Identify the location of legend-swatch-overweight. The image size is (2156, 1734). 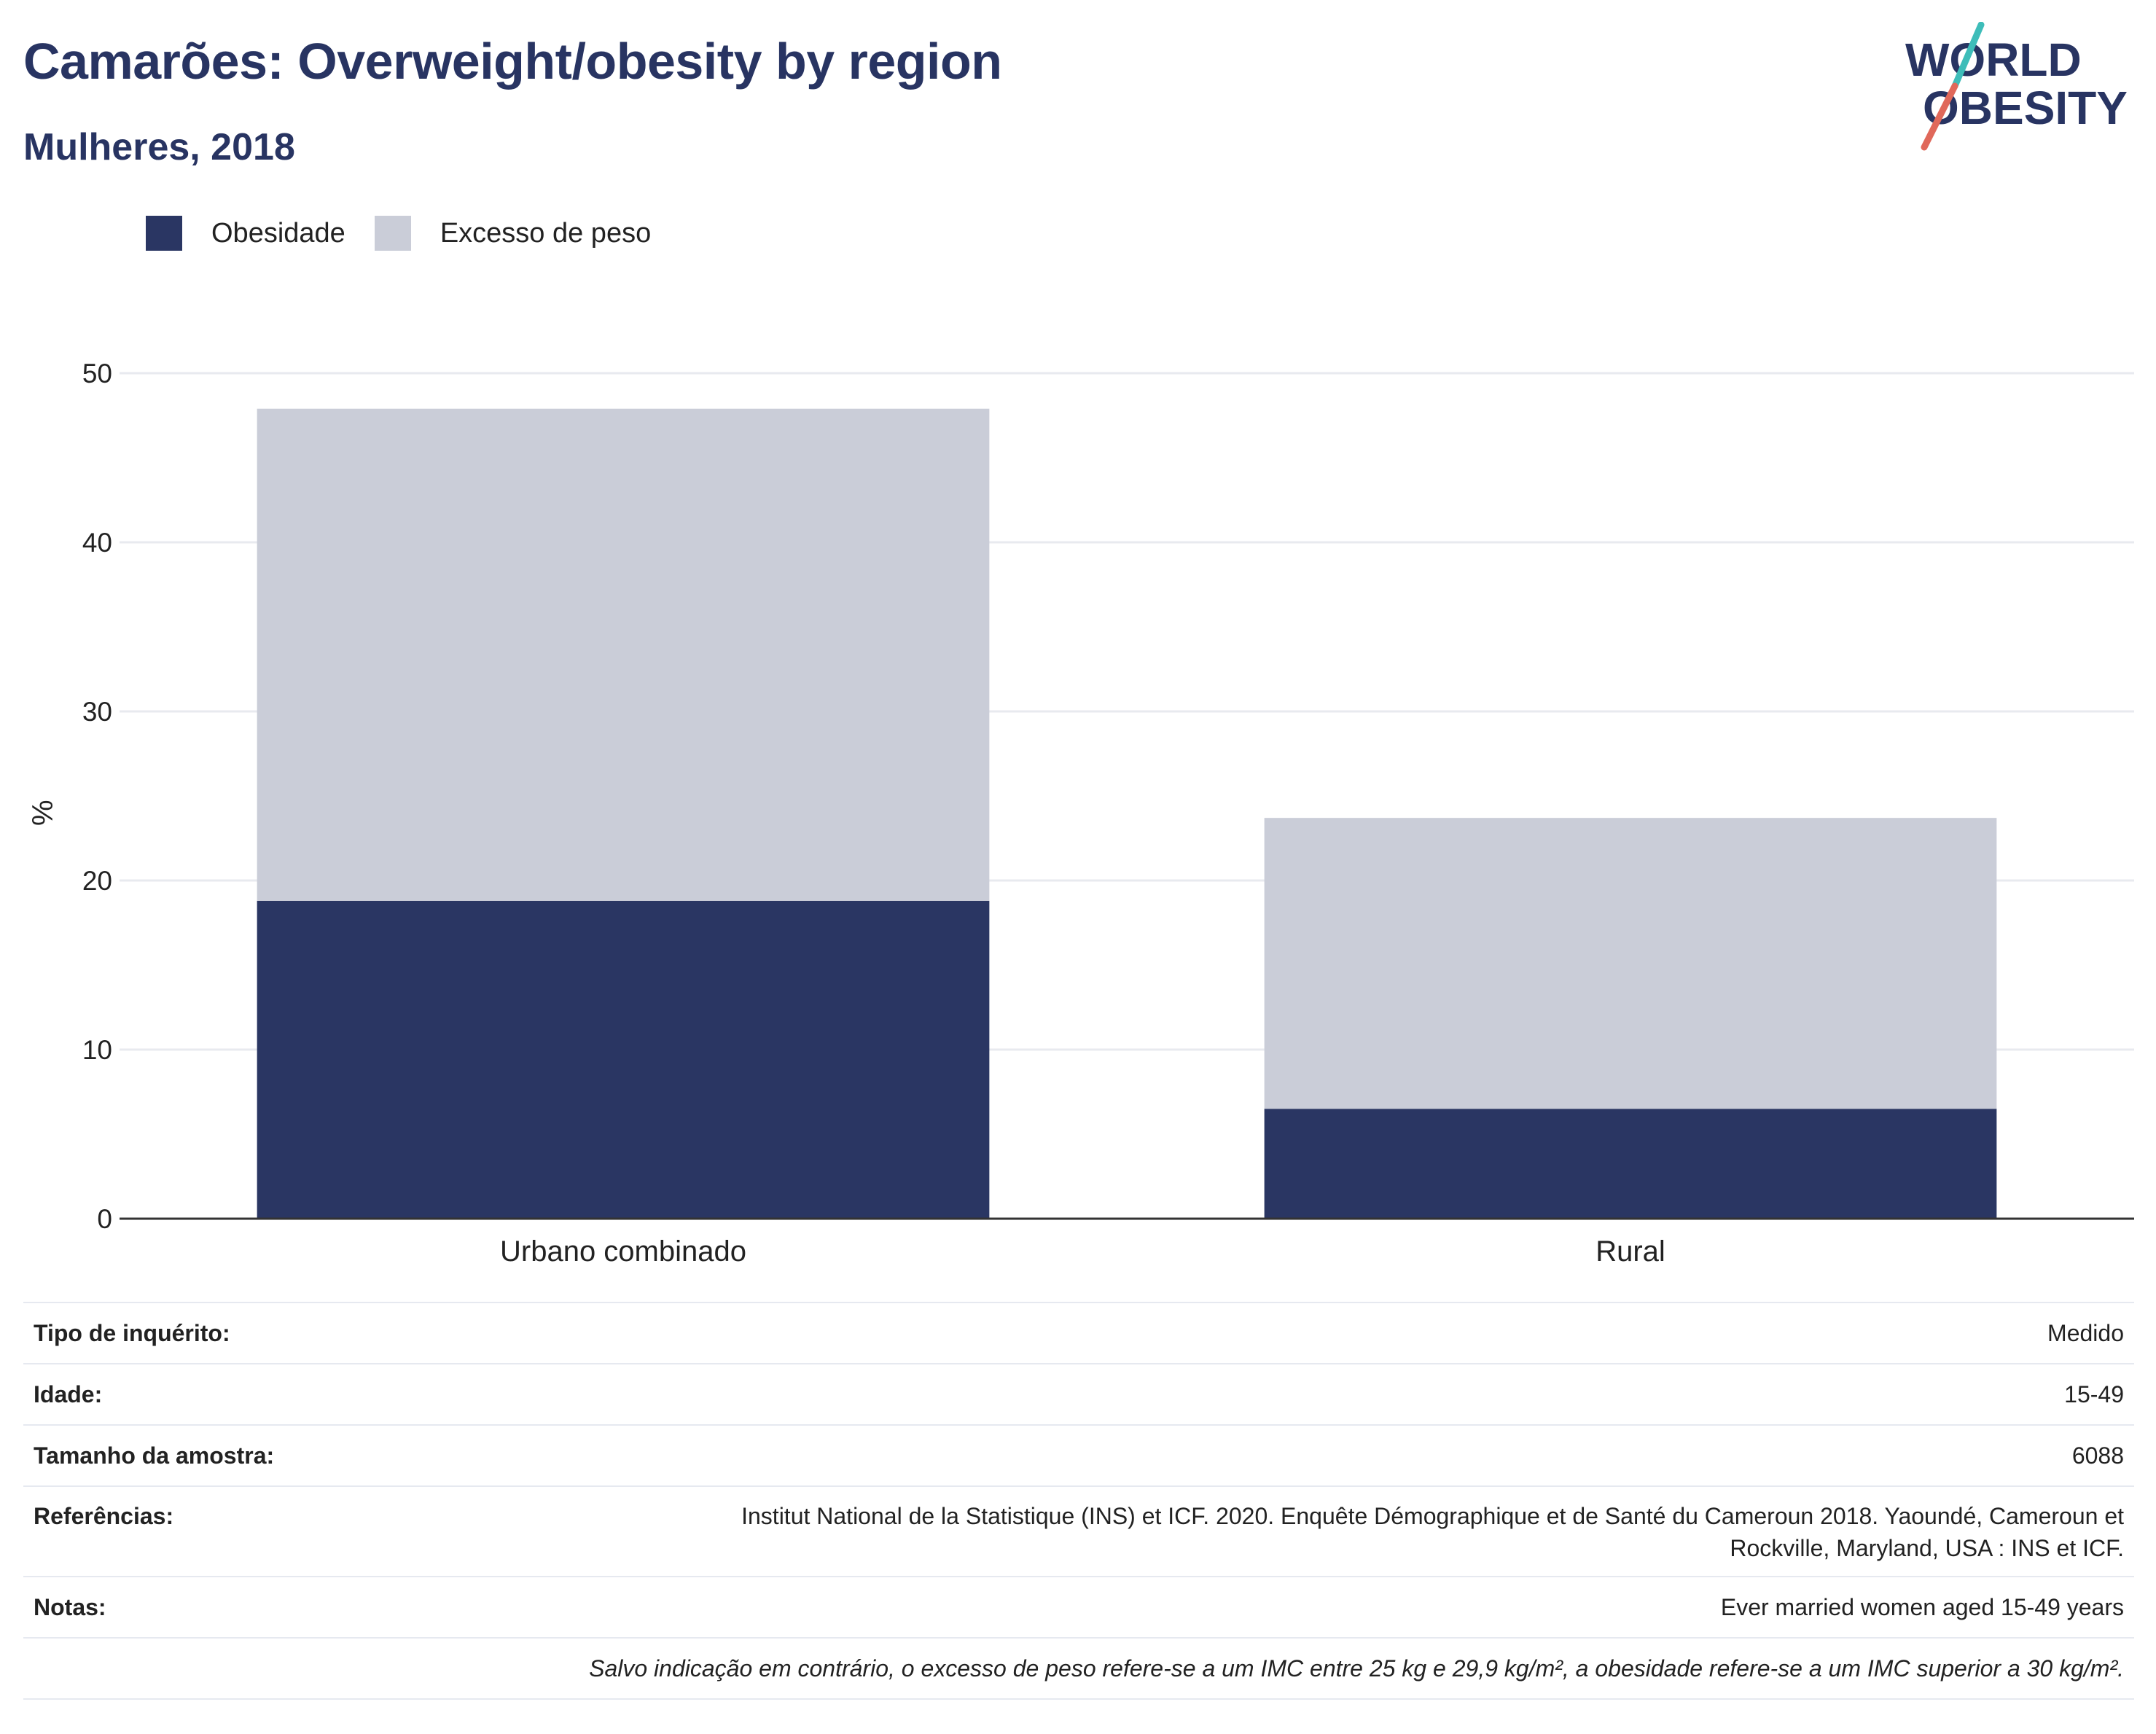
(392, 234).